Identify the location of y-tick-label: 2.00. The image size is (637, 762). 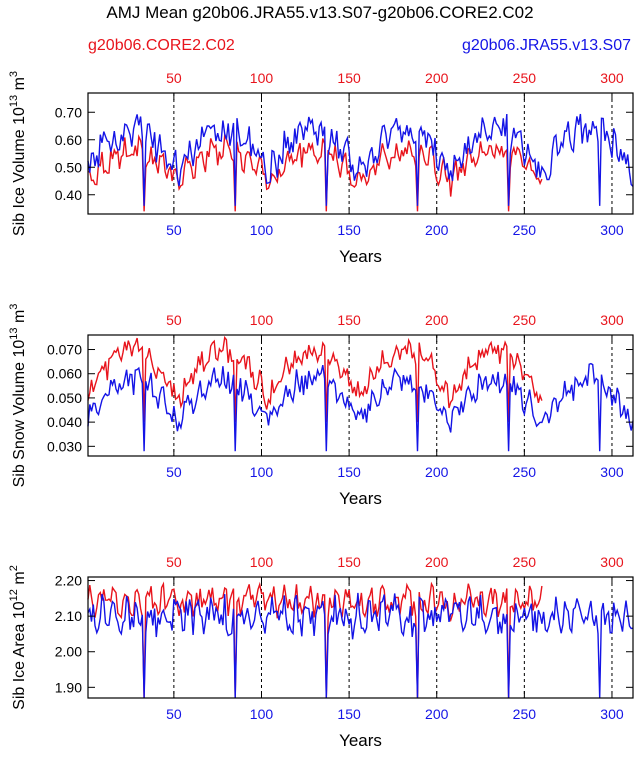
(68, 652).